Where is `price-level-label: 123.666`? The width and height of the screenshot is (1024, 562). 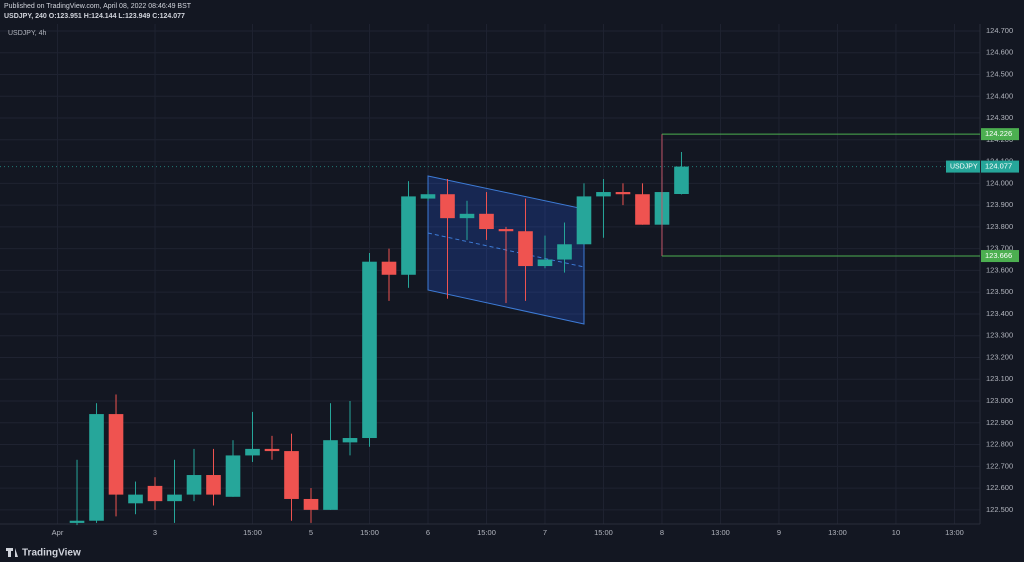 price-level-label: 123.666 is located at coordinates (998, 255).